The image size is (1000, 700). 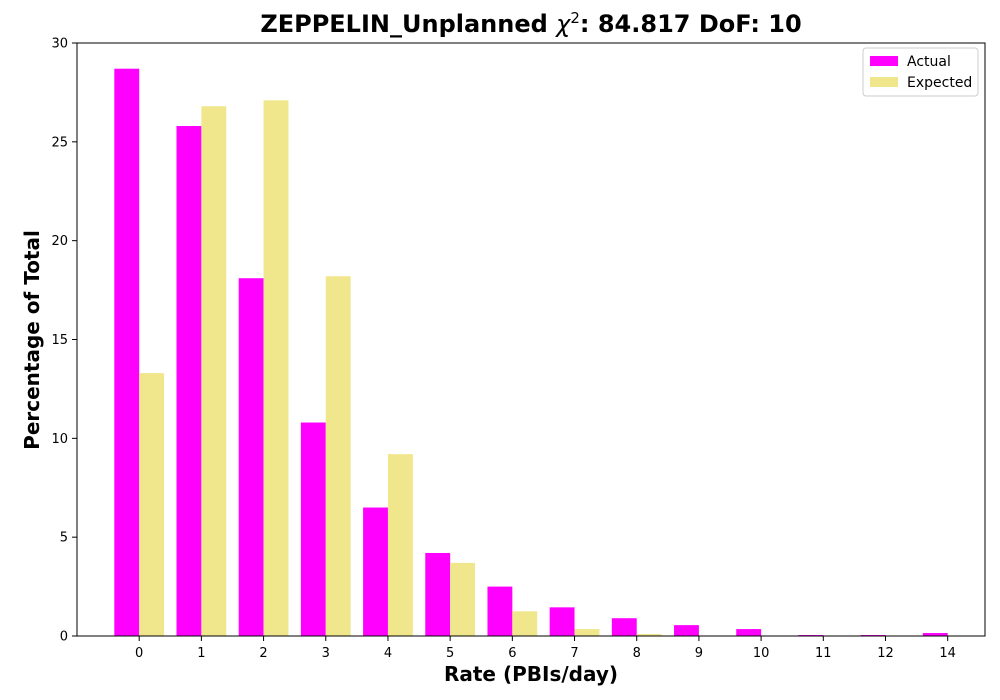 I want to click on chart-title-suffix: : 84.817 DoF: 10, so click(x=691, y=24).